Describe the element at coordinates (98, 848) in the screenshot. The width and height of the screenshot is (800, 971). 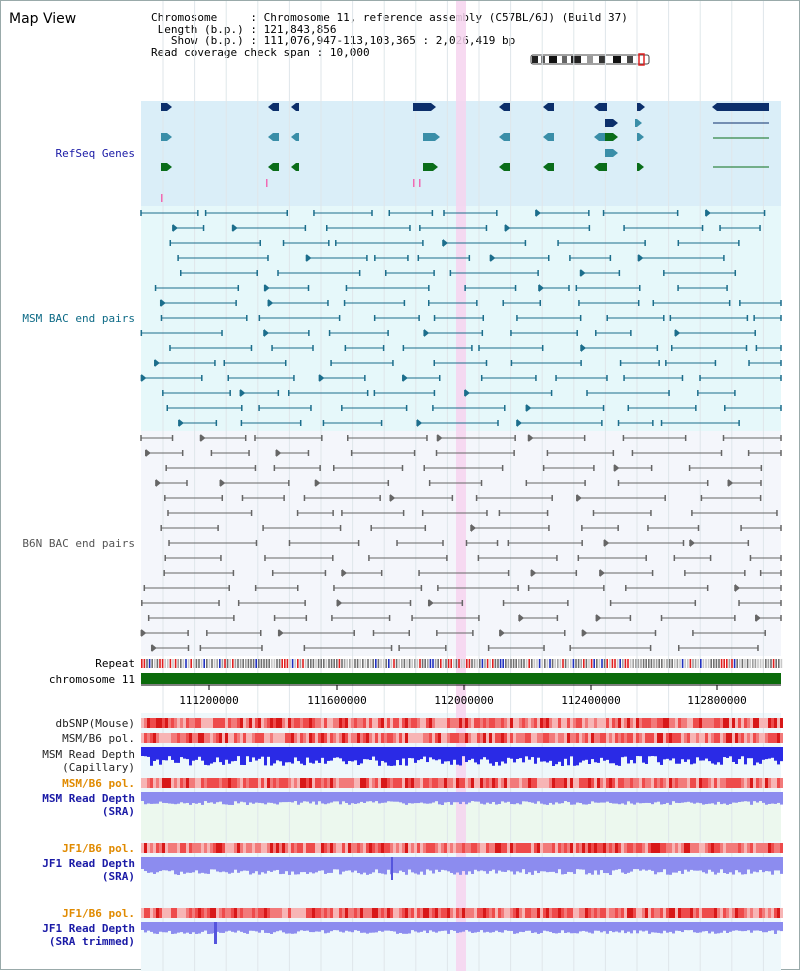
I see `track-label-jf1-b6-pol-1: JF1/B6 pol.` at that location.